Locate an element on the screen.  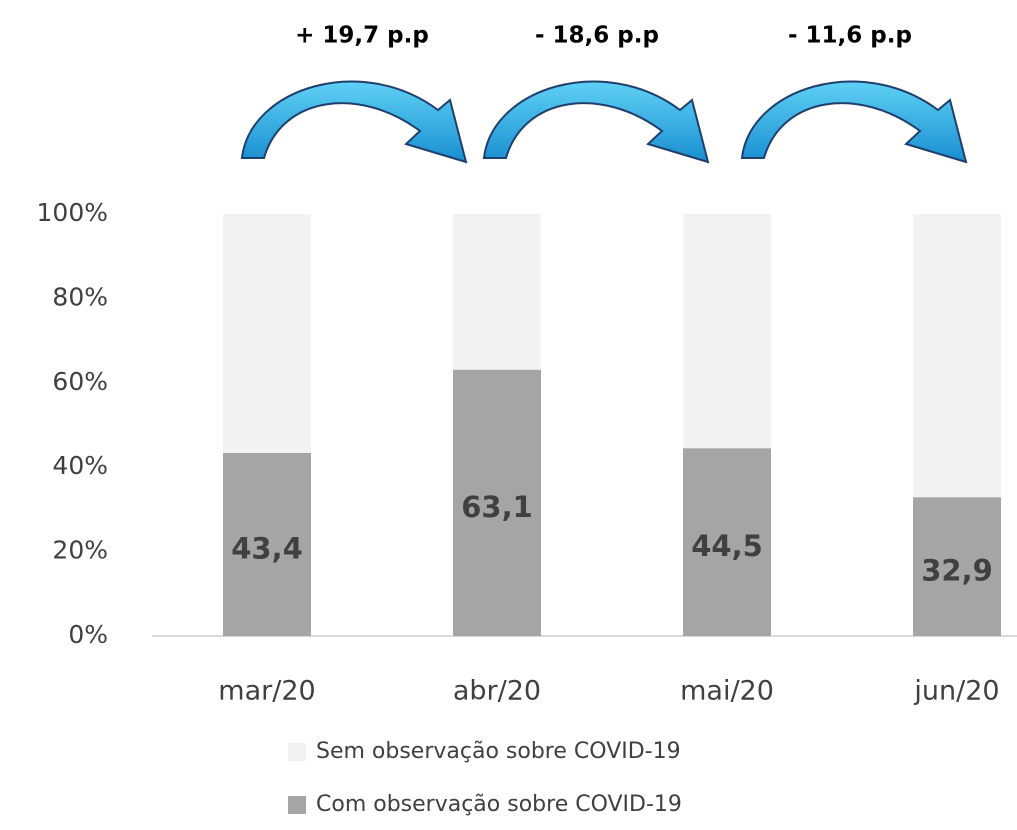
data-label: 43,4 is located at coordinates (267, 548).